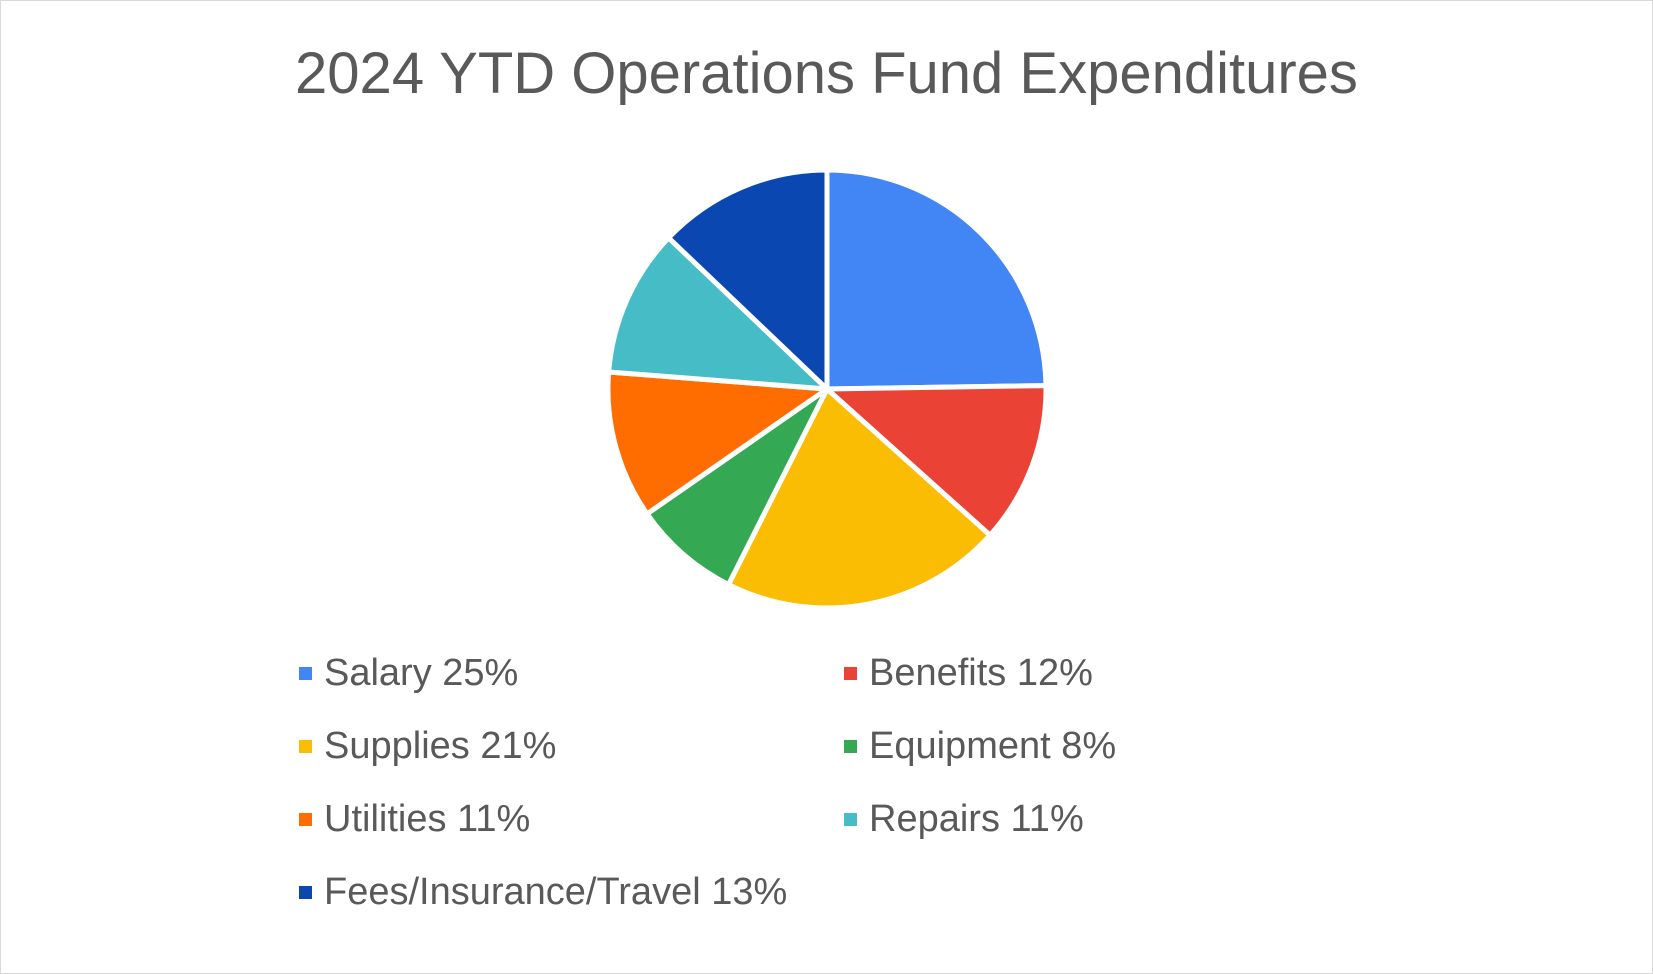 The height and width of the screenshot is (974, 1653). I want to click on pie-slice-benefits, so click(936, 460).